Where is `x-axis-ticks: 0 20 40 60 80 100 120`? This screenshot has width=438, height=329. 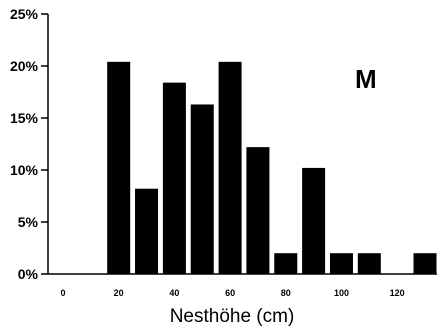 x-axis-ticks: 0 20 40 60 80 100 120 is located at coordinates (232, 293).